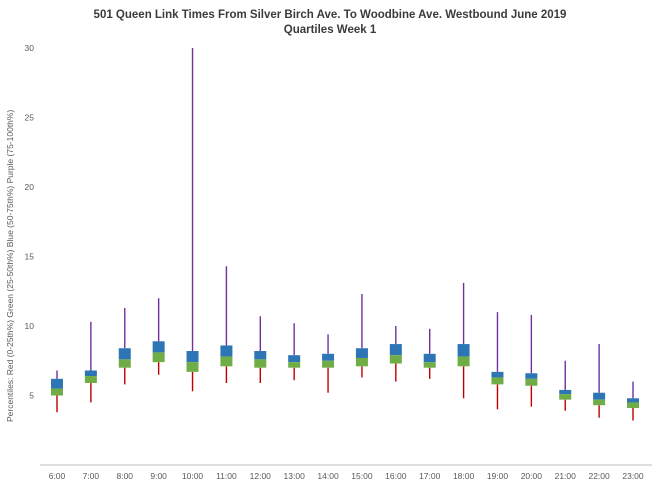 Image resolution: width=660 pixels, height=488 pixels. Describe the element at coordinates (30, 118) in the screenshot. I see `y-tick-label: 25` at that location.